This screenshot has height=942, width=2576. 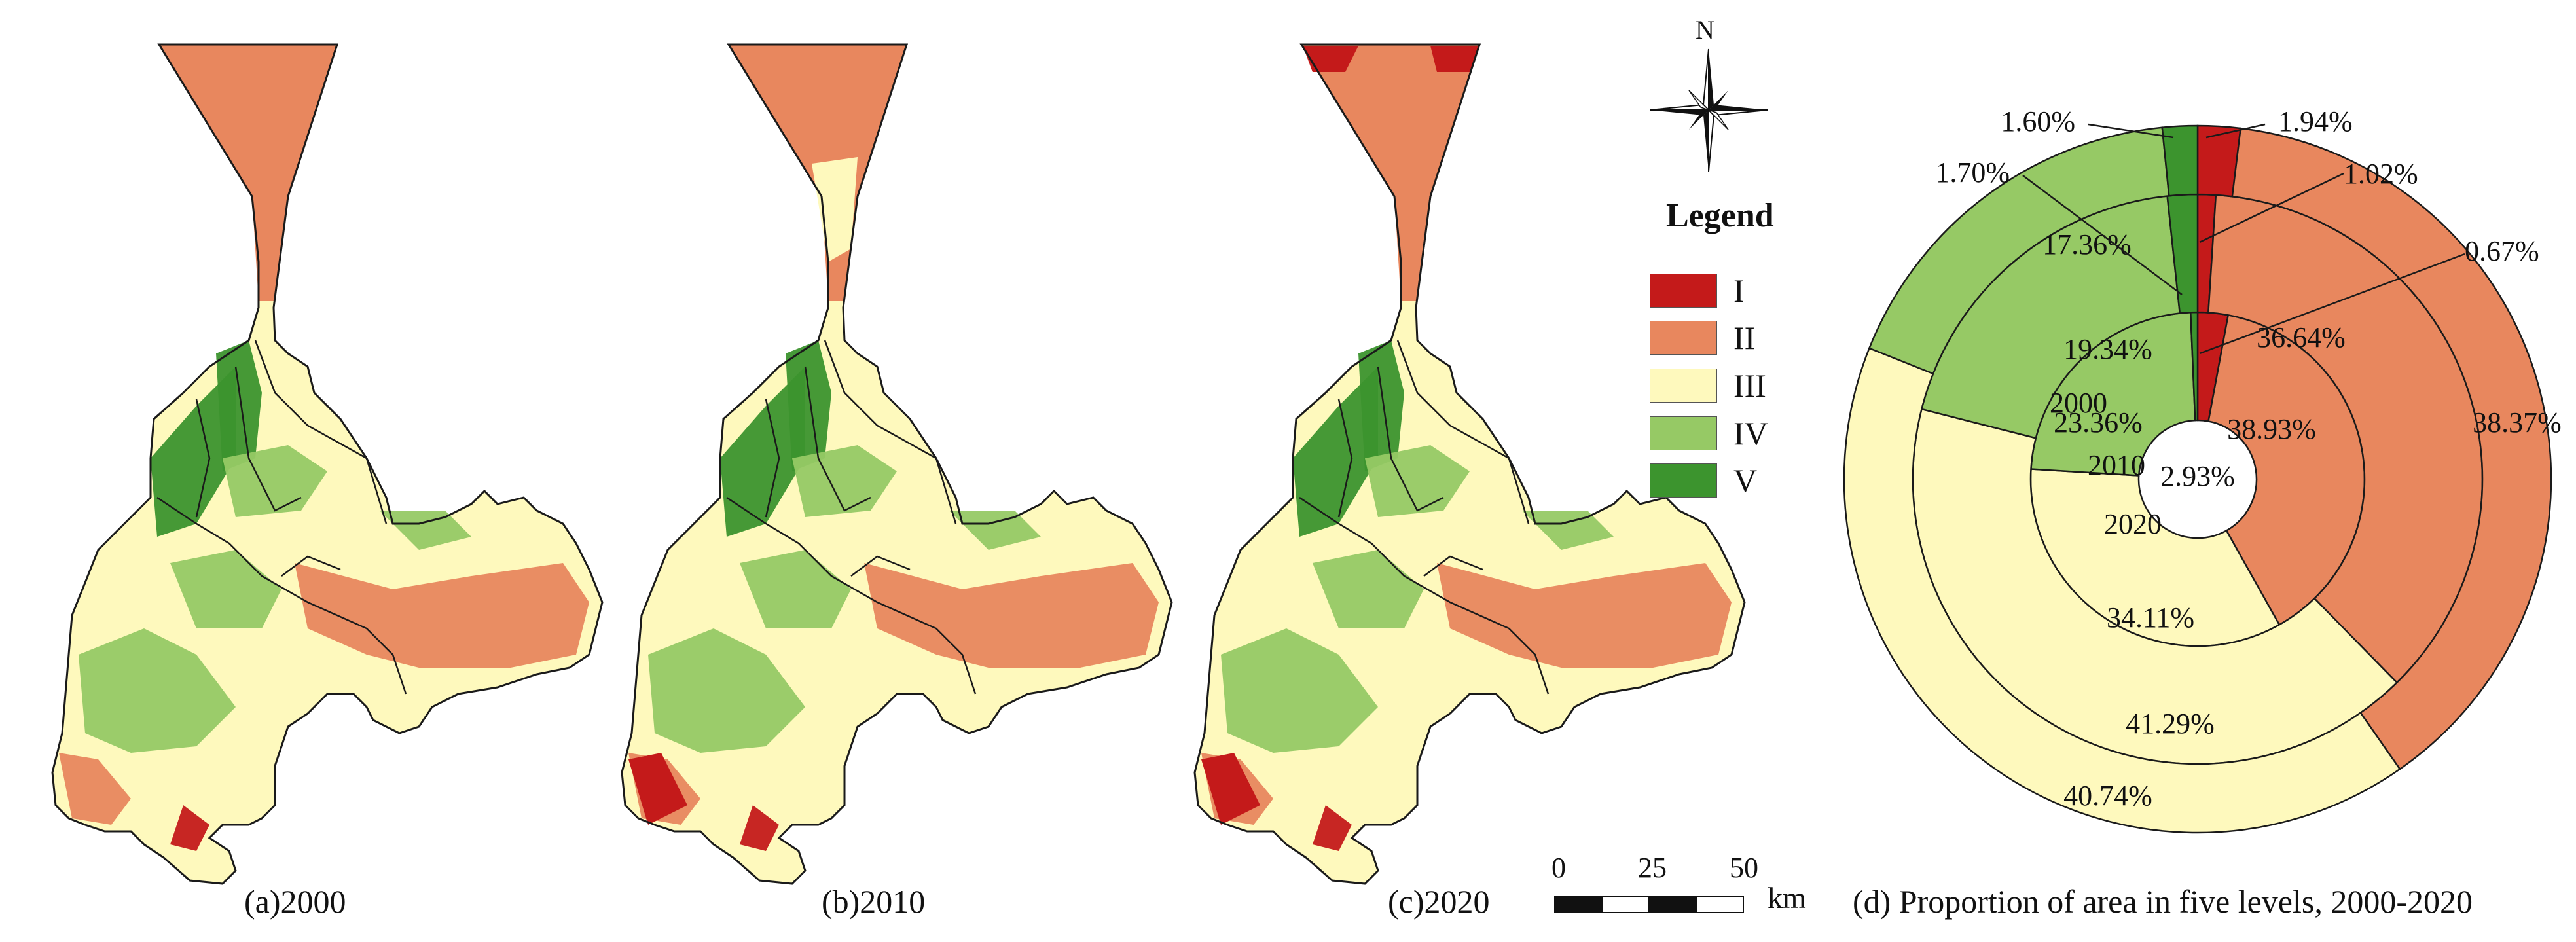 I want to click on ring-2020-label-III: 34.11%, so click(x=2150, y=618).